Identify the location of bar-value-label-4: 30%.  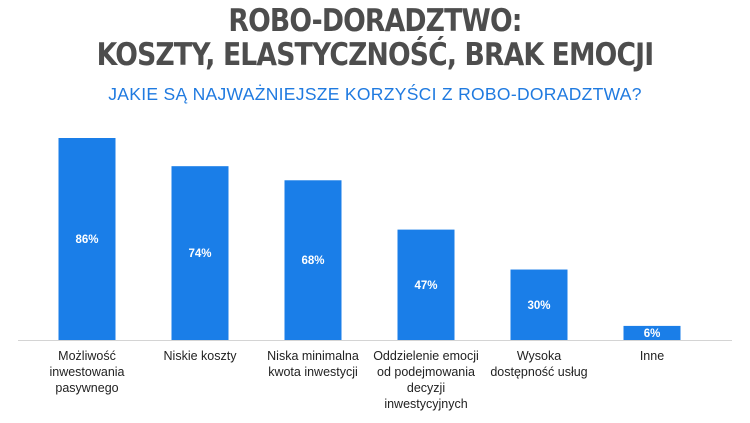
(538, 306).